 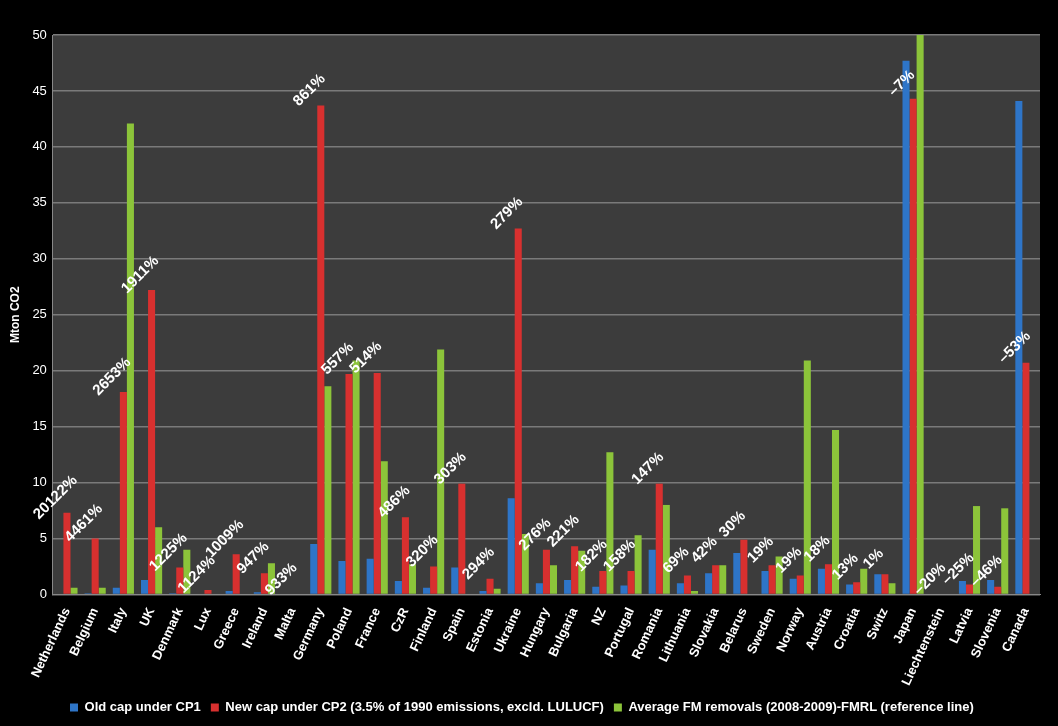 What do you see at coordinates (39, 146) in the screenshot?
I see `y-tick-label: 40` at bounding box center [39, 146].